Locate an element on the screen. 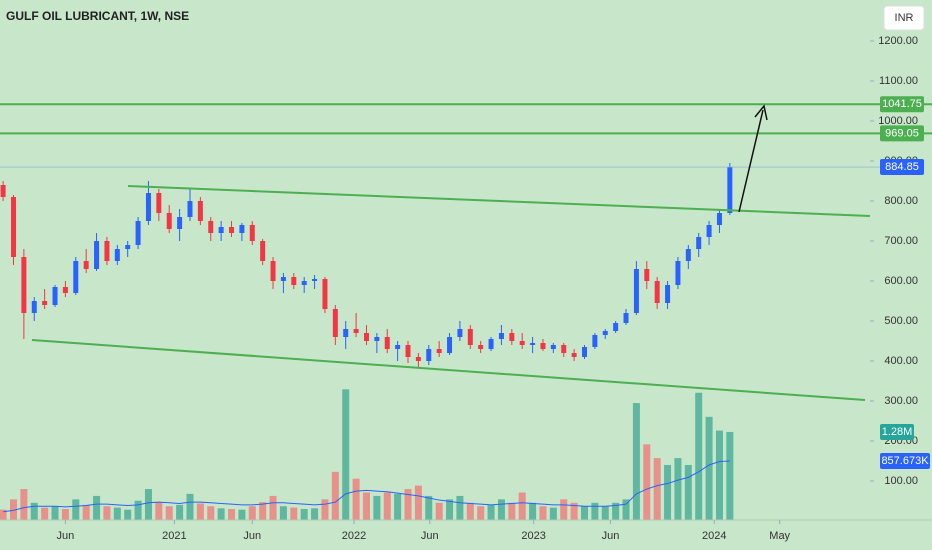  x-tick-label: 2021 is located at coordinates (174, 536).